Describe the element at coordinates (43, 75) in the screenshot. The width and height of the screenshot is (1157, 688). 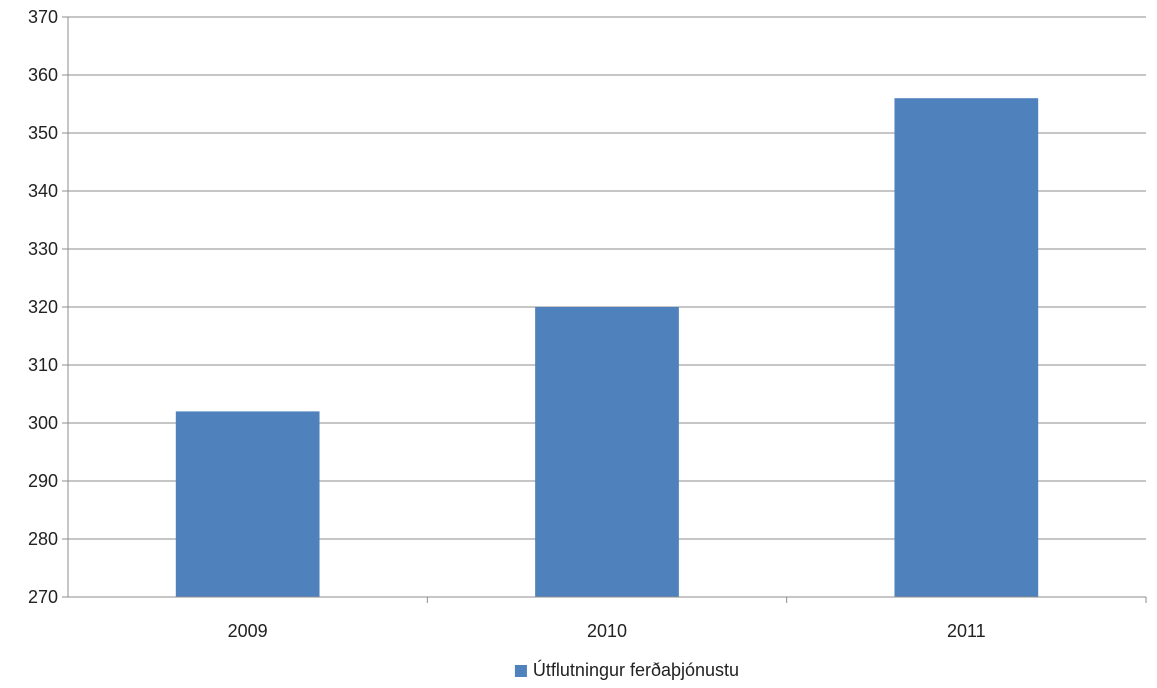
I see `y-tick-label: 360` at that location.